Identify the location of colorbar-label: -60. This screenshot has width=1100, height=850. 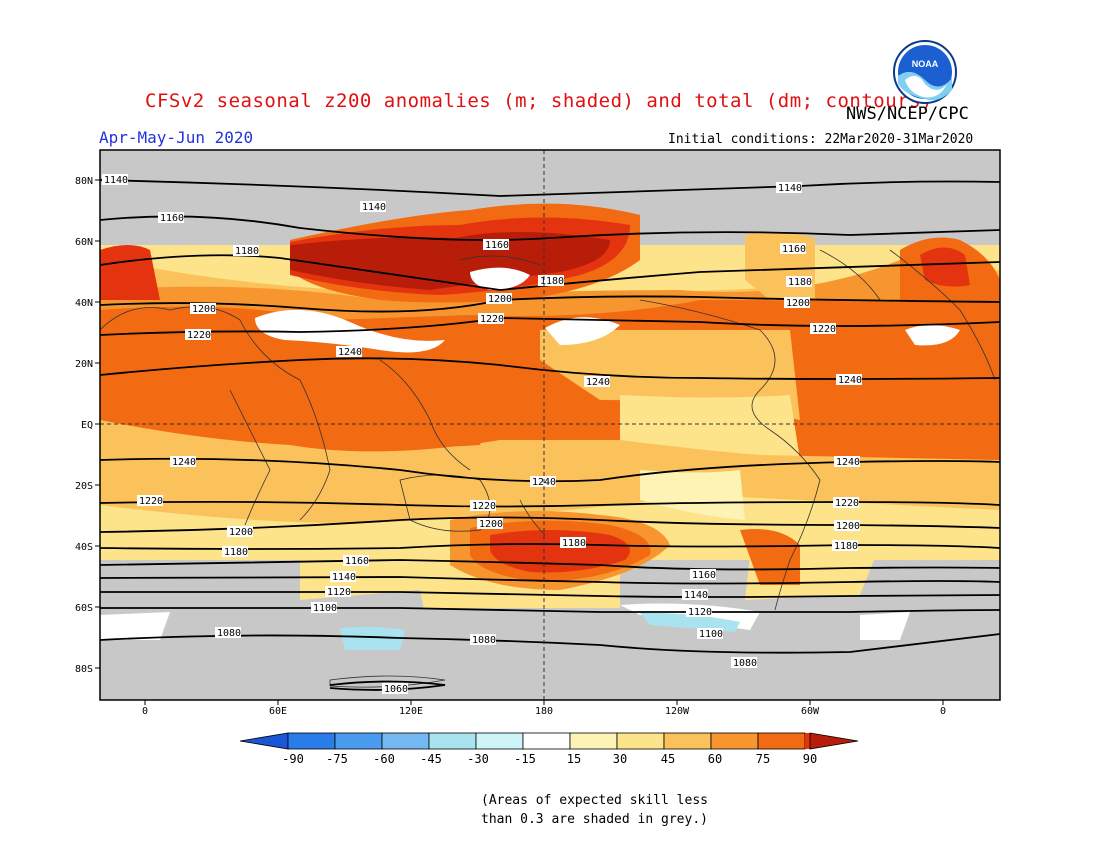
(384, 759).